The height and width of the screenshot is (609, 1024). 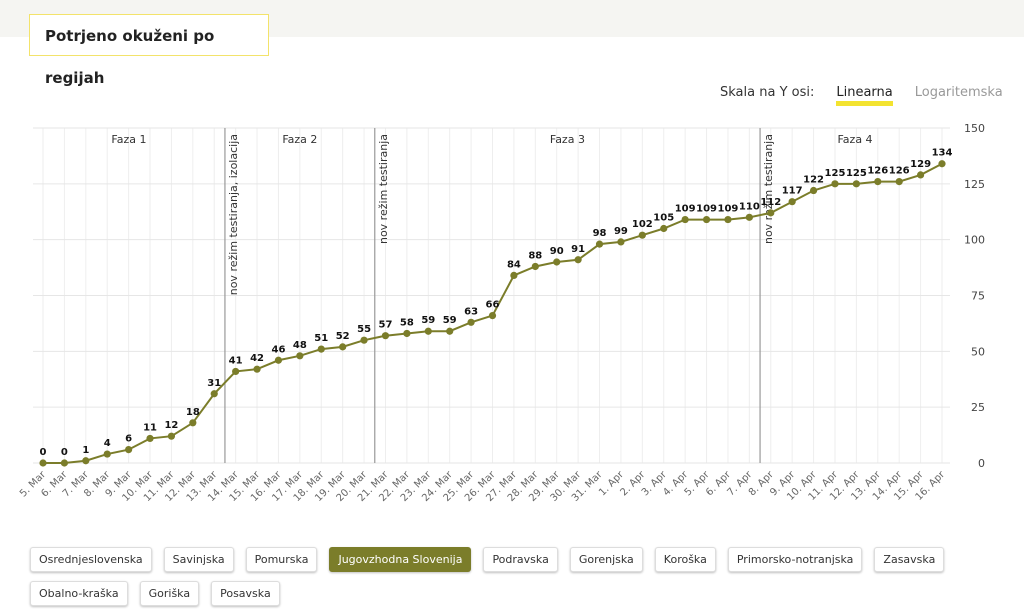 I want to click on region-button: Savinjska, so click(x=198, y=559).